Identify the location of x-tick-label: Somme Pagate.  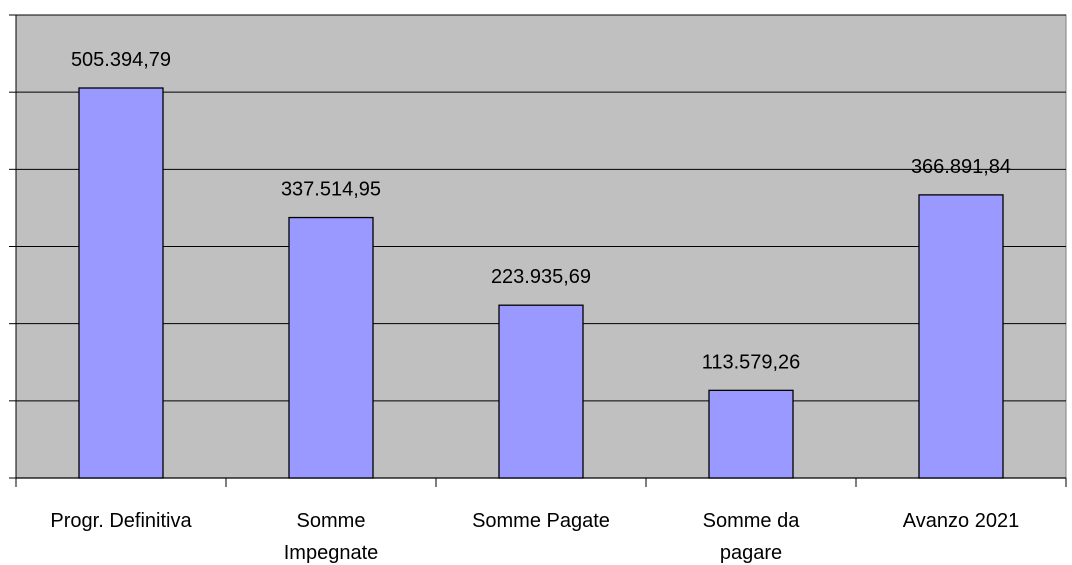
(541, 521).